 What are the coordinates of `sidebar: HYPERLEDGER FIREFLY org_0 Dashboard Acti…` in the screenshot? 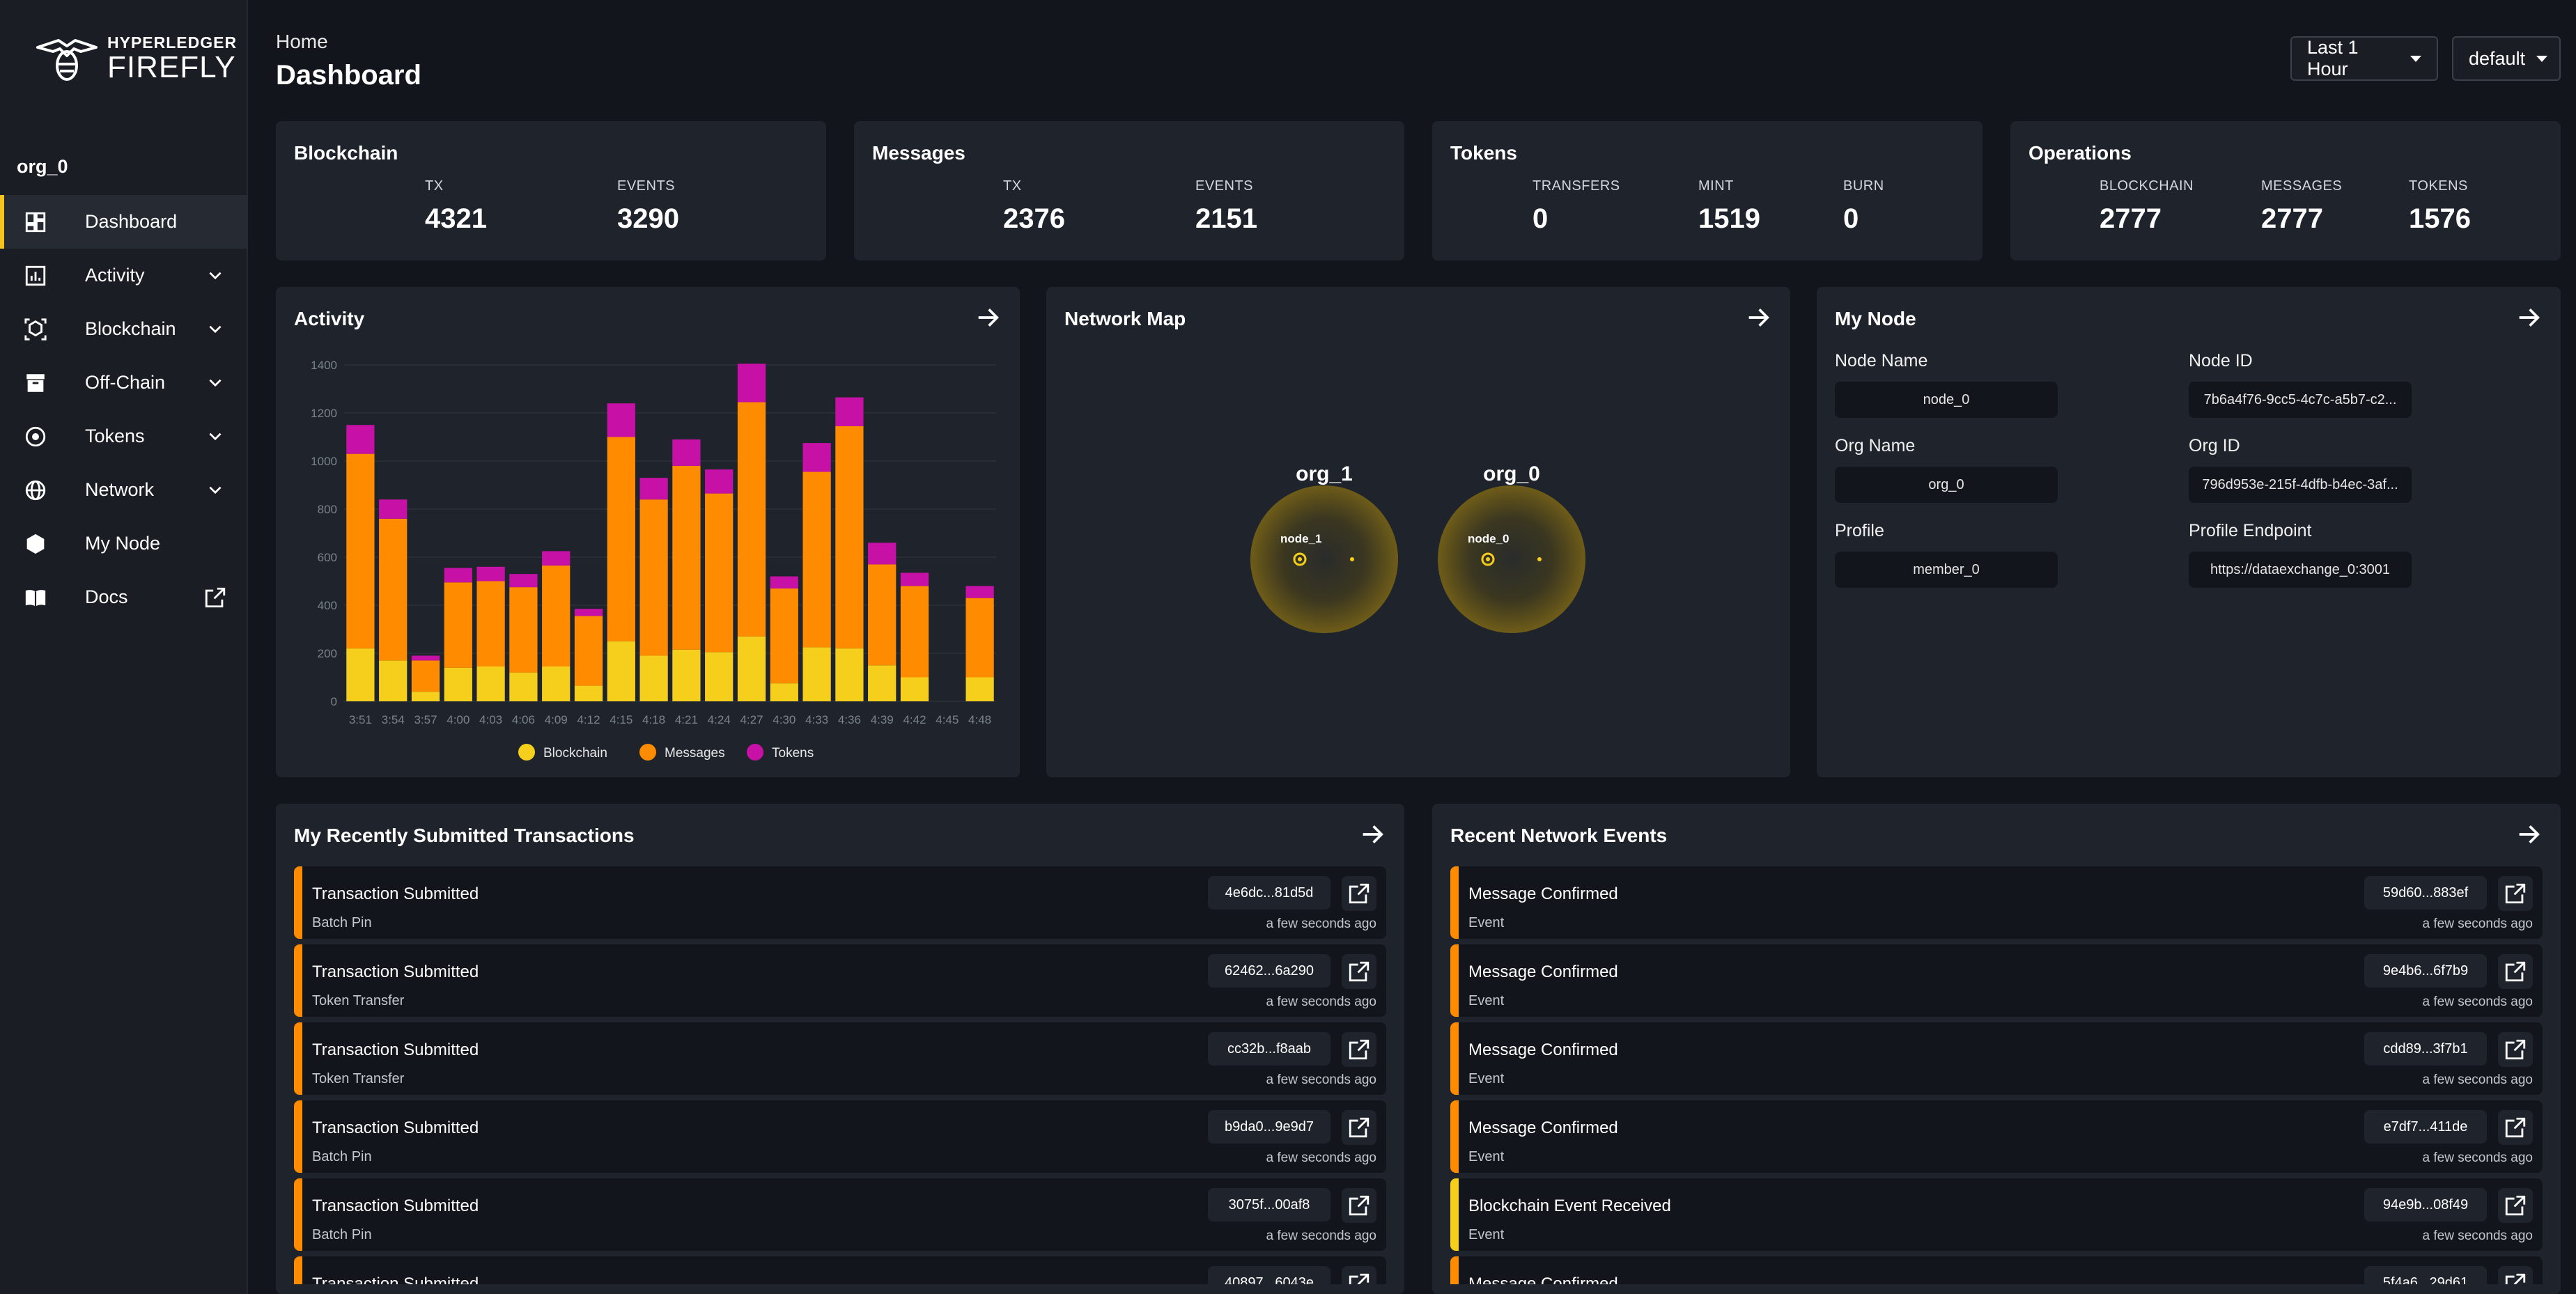 It's located at (124, 647).